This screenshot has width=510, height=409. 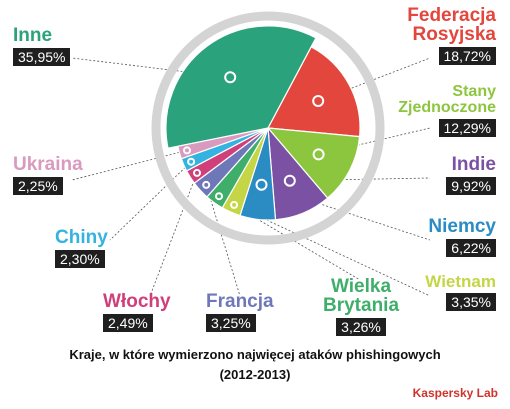 I want to click on slice-stany-zjednoczone, so click(x=313, y=163).